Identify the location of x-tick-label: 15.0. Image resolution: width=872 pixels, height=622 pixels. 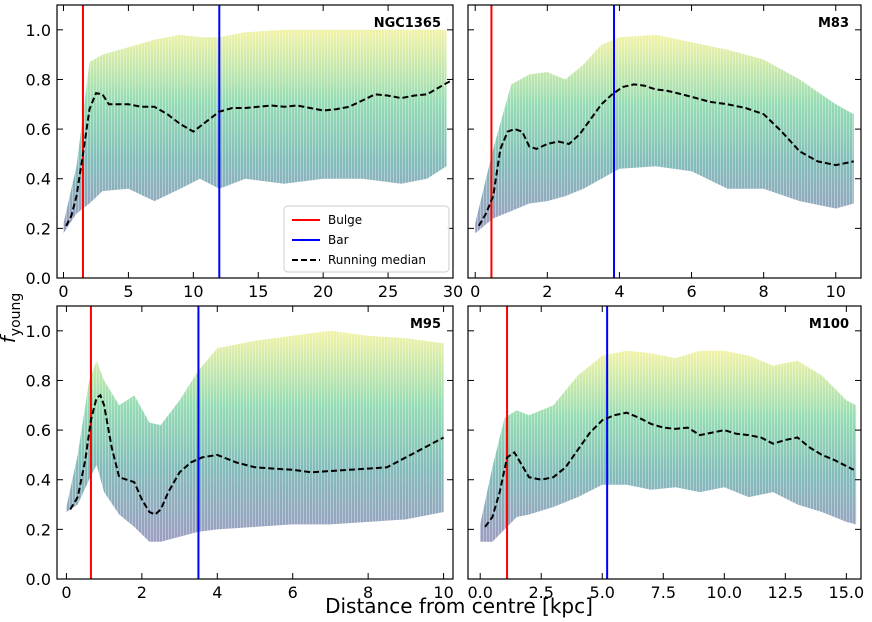
(847, 592).